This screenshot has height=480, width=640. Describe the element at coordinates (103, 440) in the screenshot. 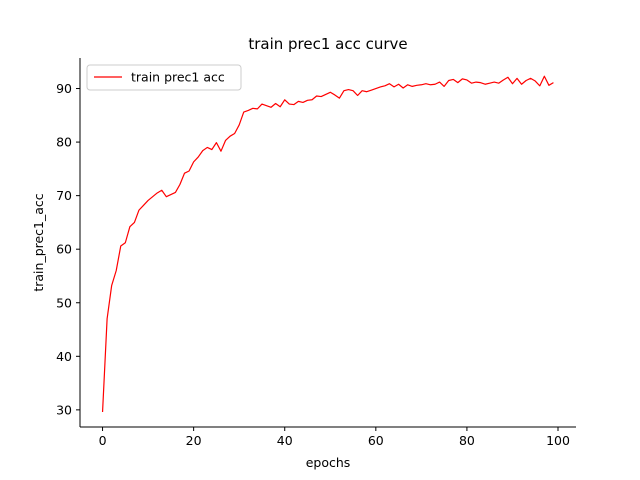

I see `x-tick-label: 0` at that location.